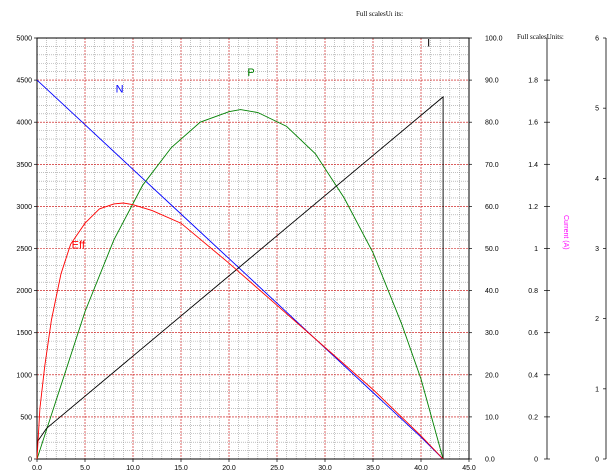  What do you see at coordinates (181, 468) in the screenshot?
I see `x-tick-label: 15.0` at bounding box center [181, 468].